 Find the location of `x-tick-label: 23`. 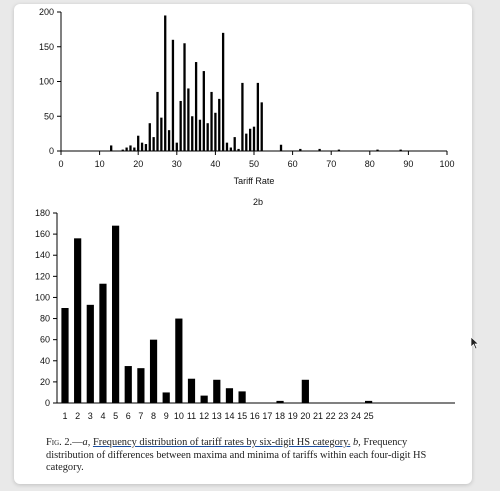

x-tick-label: 23 is located at coordinates (343, 416).